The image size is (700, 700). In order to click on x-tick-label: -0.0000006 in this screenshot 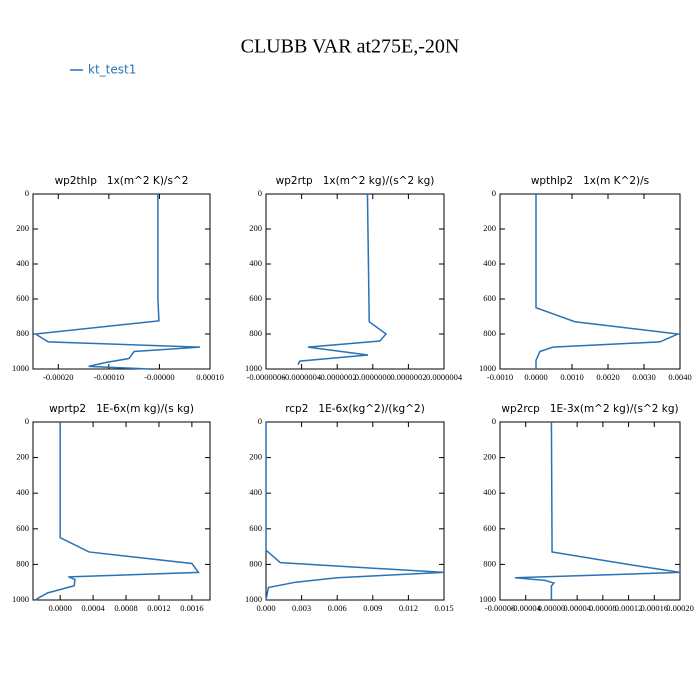, I will do `click(266, 377)`.